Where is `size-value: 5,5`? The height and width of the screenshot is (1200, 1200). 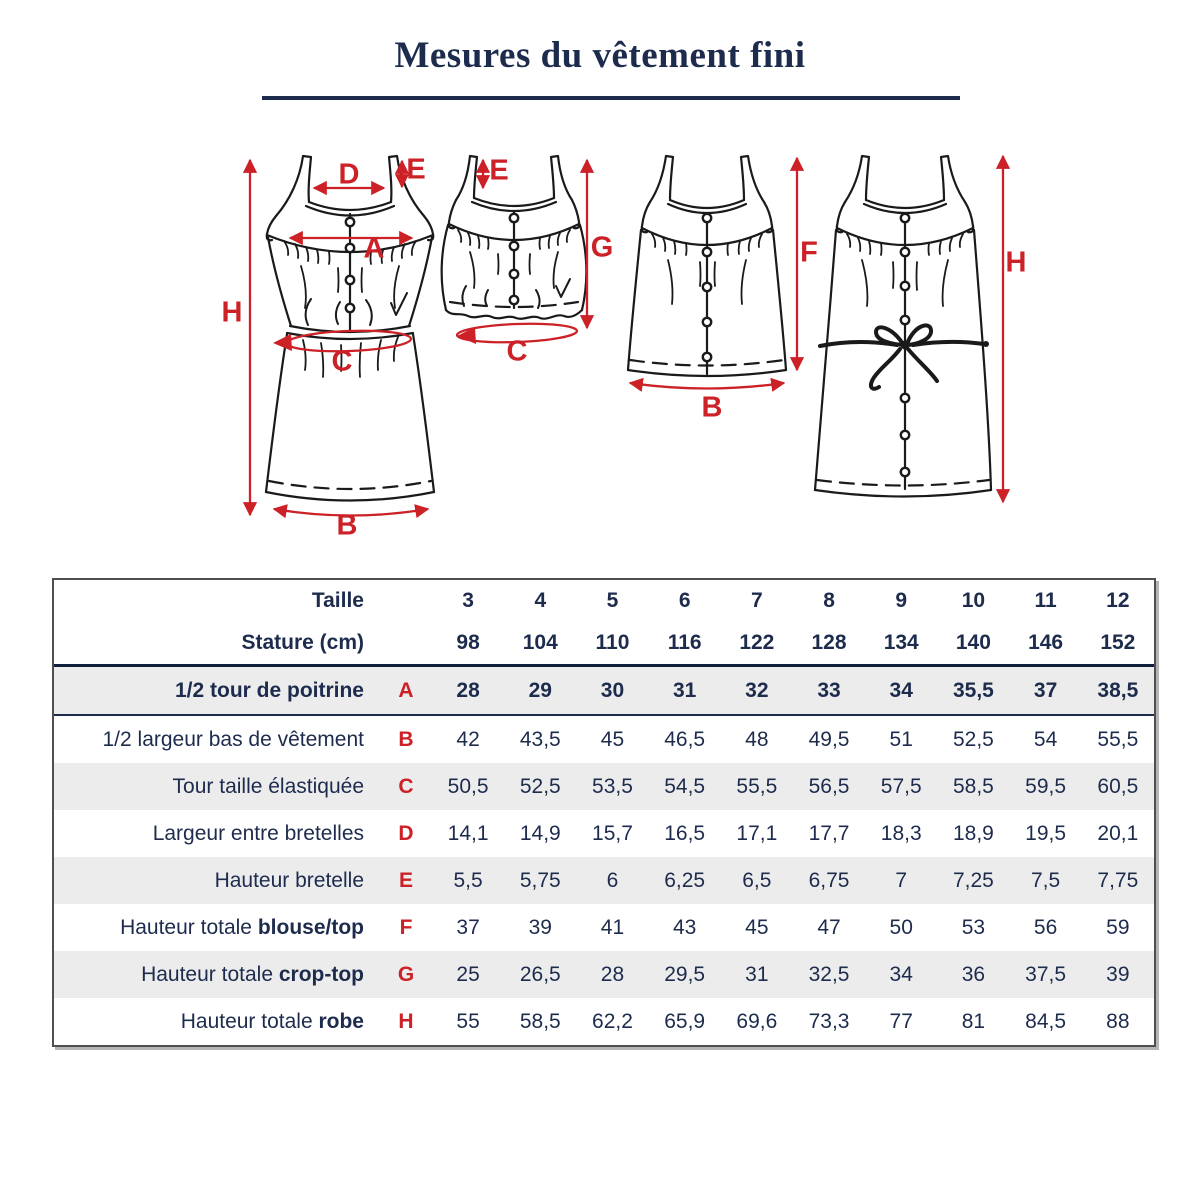 size-value: 5,5 is located at coordinates (468, 880).